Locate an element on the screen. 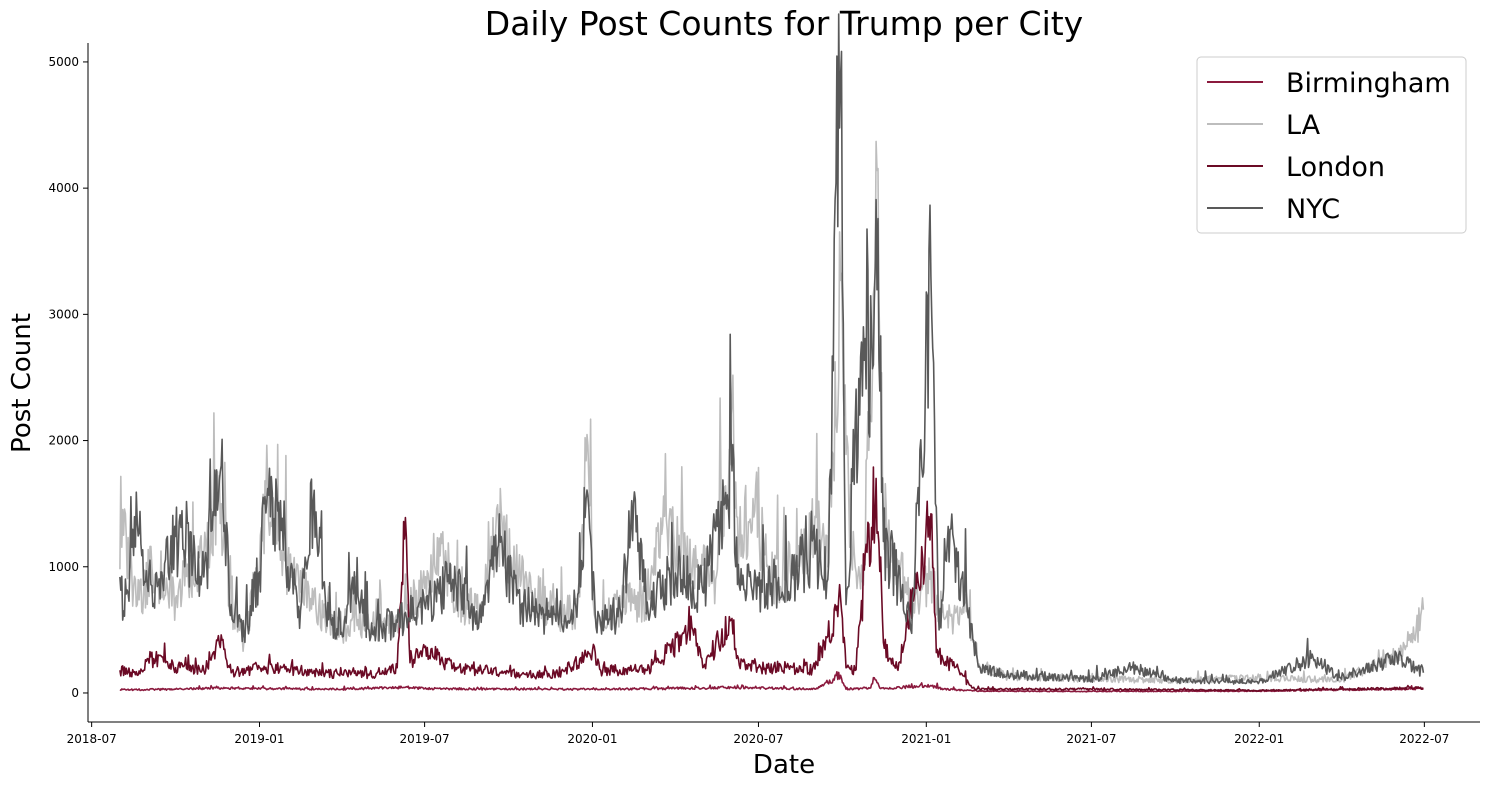  legend-label: NYC is located at coordinates (1313, 209).